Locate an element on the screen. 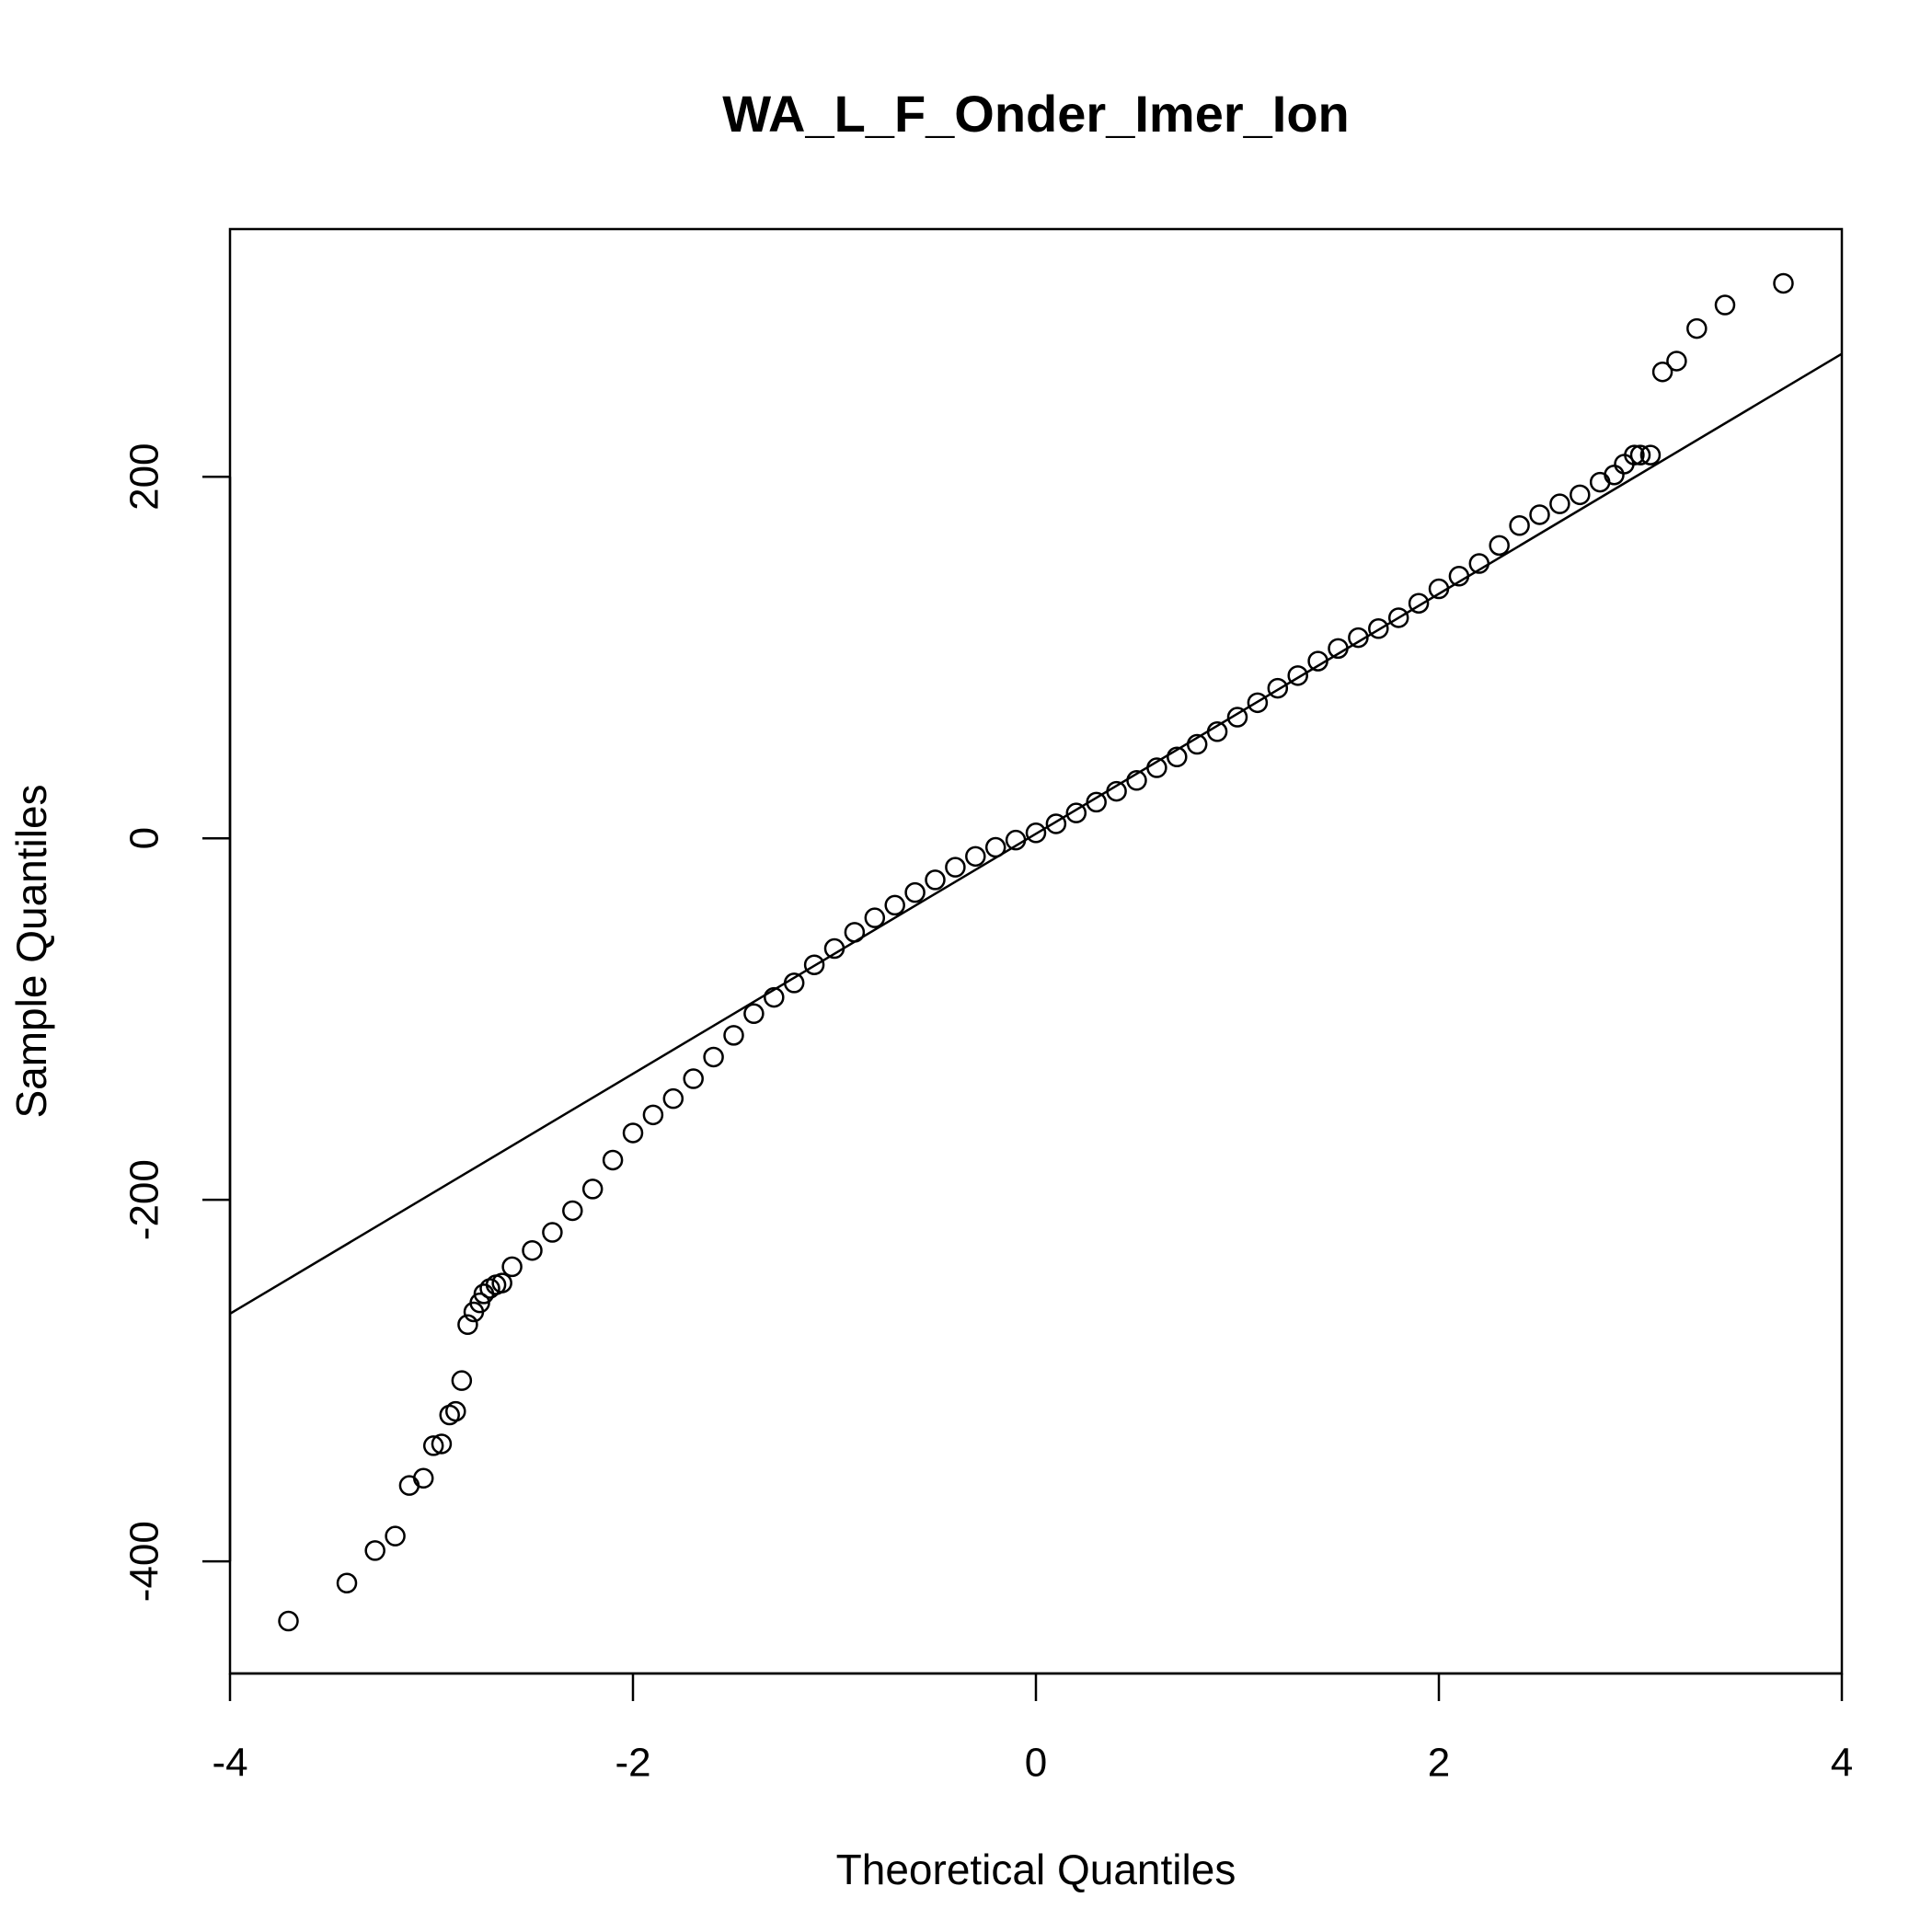 Image resolution: width=1932 pixels, height=1932 pixels. y-tick-label: -400 is located at coordinates (144, 1561).